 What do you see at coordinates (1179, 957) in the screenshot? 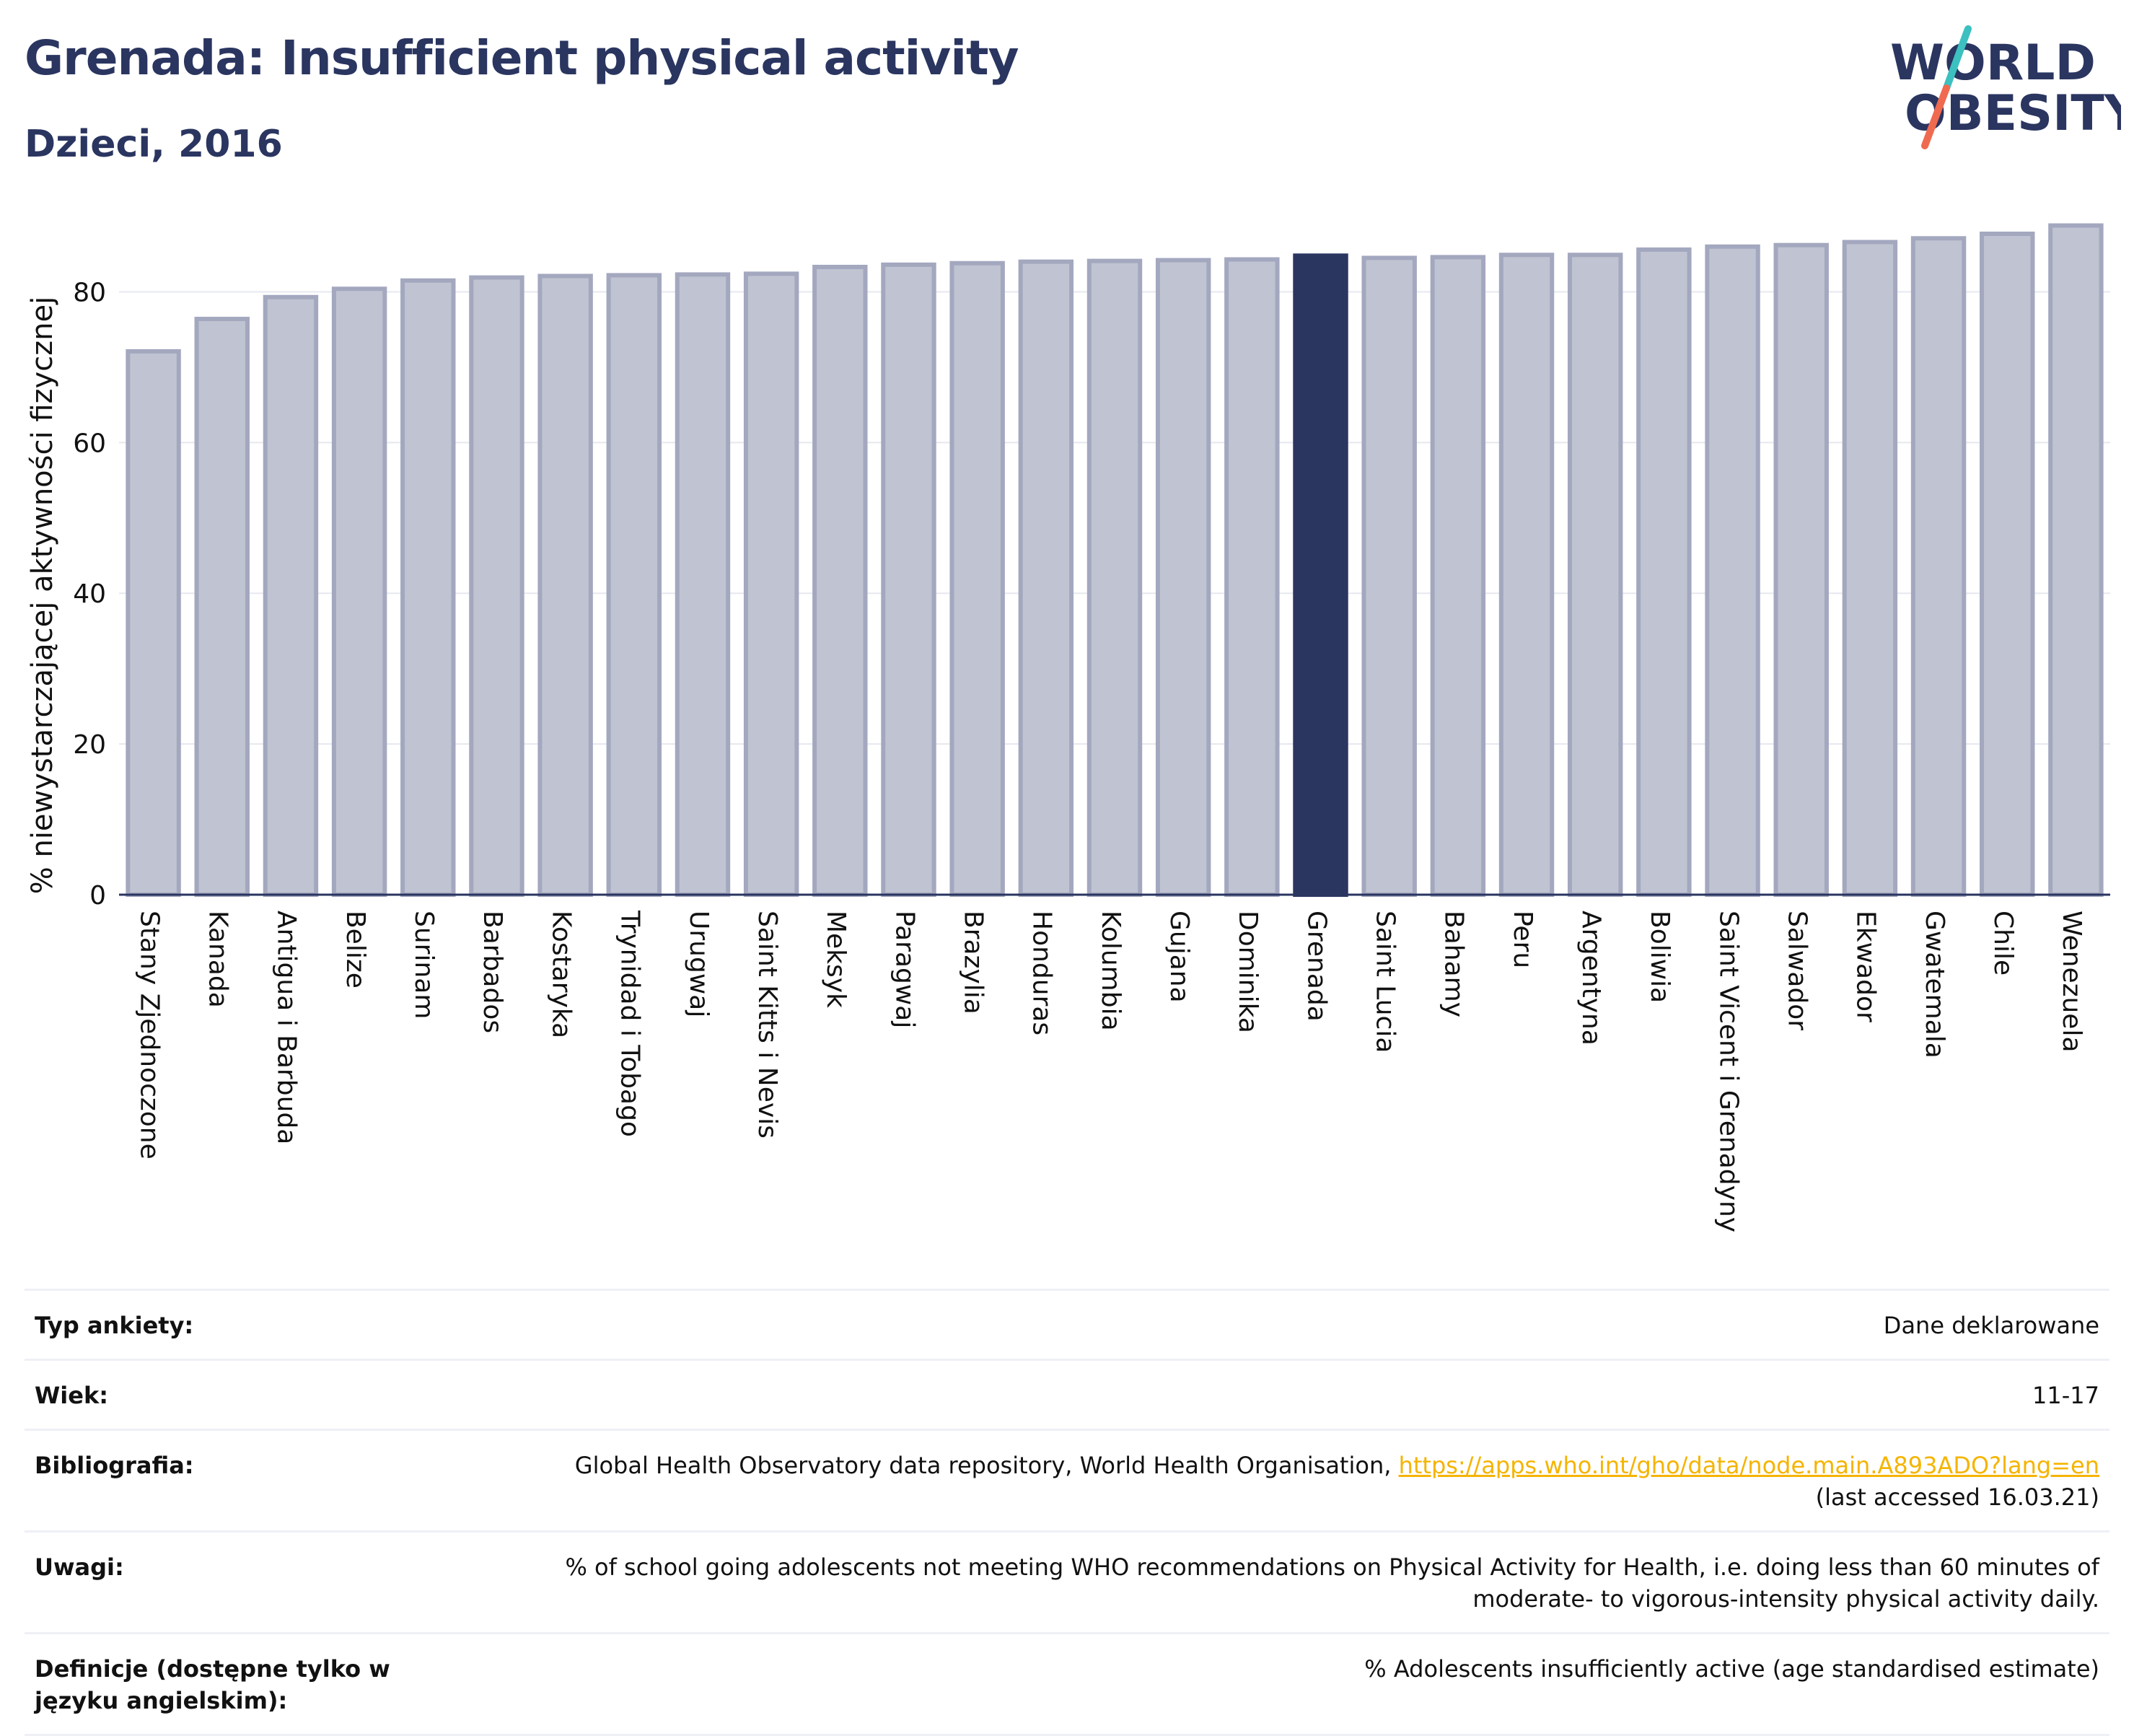
I see `x-tick-label: Gujana` at bounding box center [1179, 957].